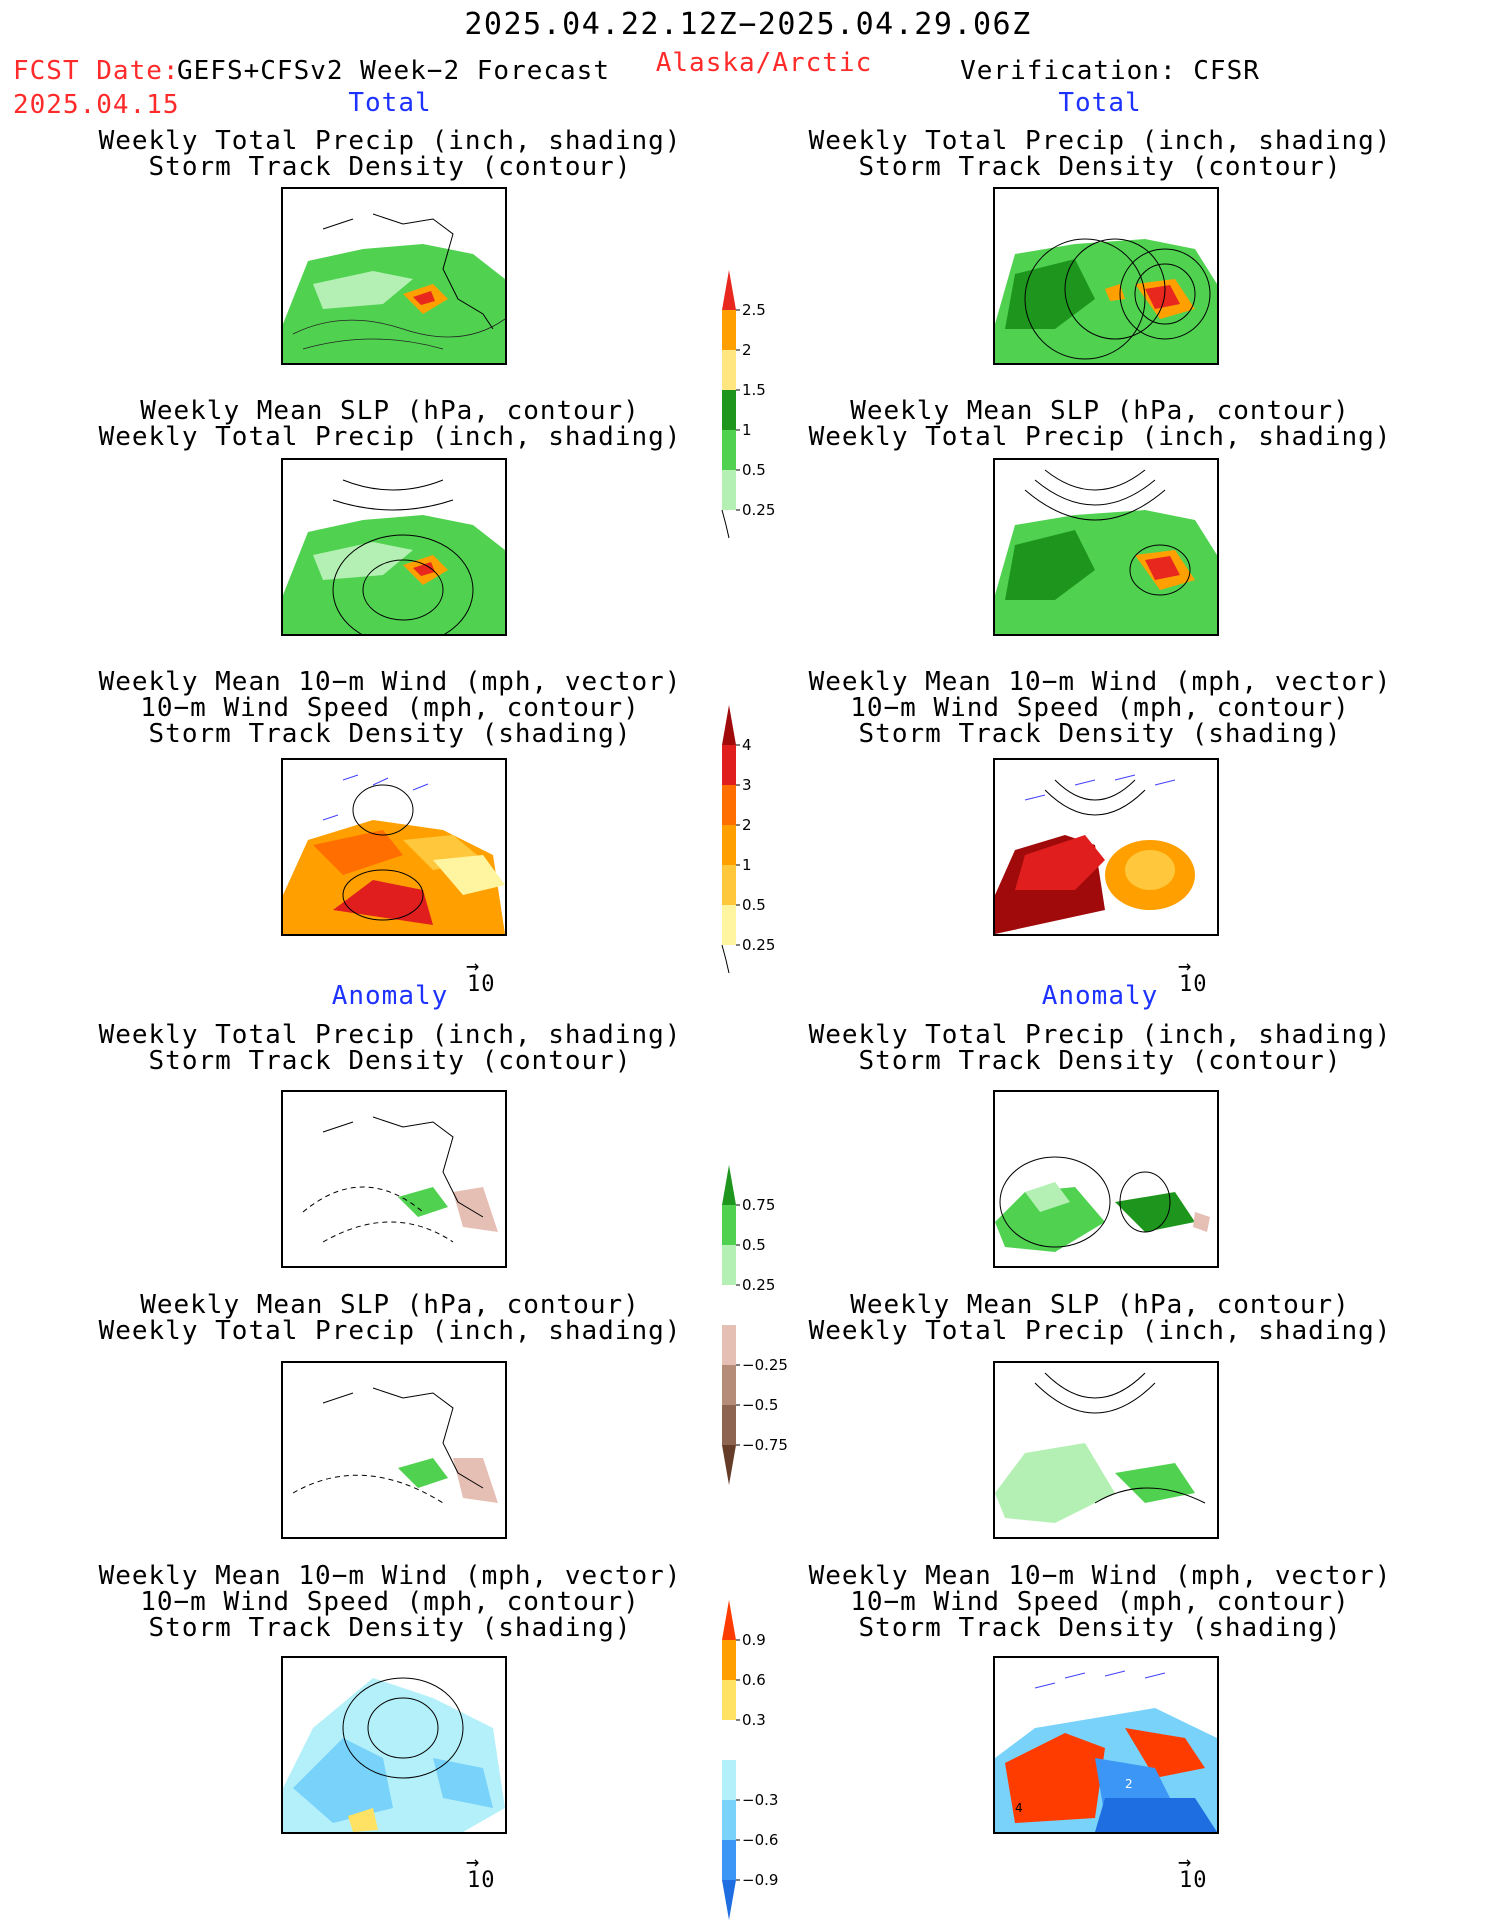  Describe the element at coordinates (754, 470) in the screenshot. I see `precip_total-label-4: 0.5` at that location.